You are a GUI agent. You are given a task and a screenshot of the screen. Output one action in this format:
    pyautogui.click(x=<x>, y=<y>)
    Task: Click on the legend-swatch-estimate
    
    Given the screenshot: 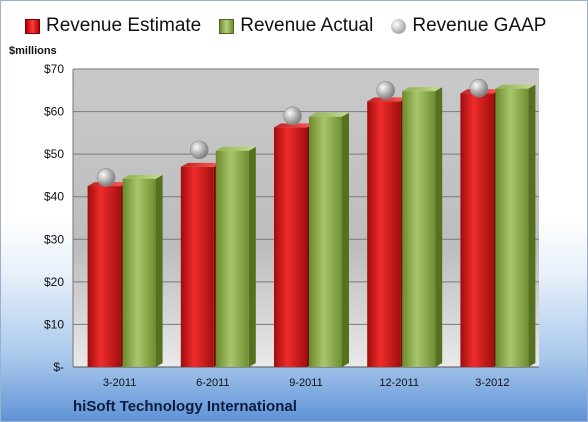 What is the action you would take?
    pyautogui.click(x=32, y=26)
    